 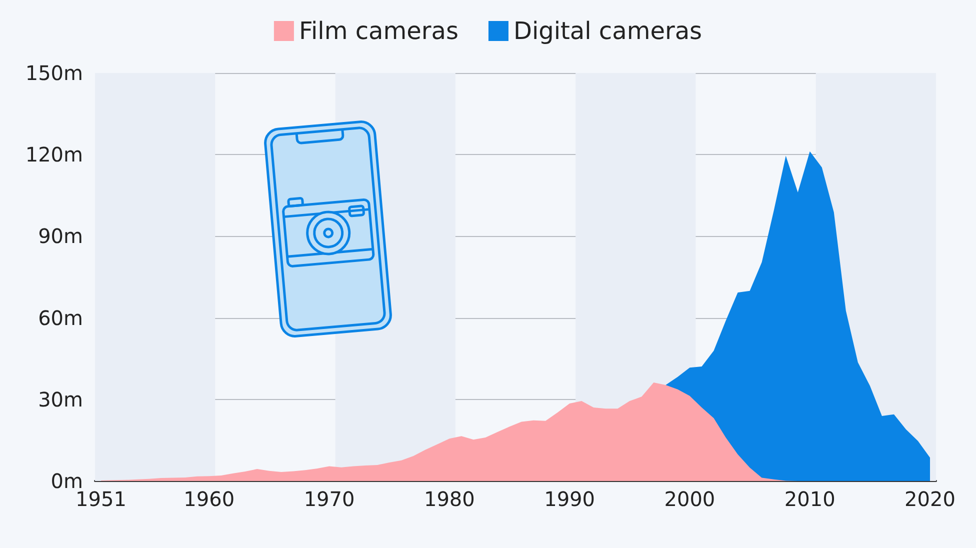 I want to click on y-tick-label: 60m, so click(x=60, y=318).